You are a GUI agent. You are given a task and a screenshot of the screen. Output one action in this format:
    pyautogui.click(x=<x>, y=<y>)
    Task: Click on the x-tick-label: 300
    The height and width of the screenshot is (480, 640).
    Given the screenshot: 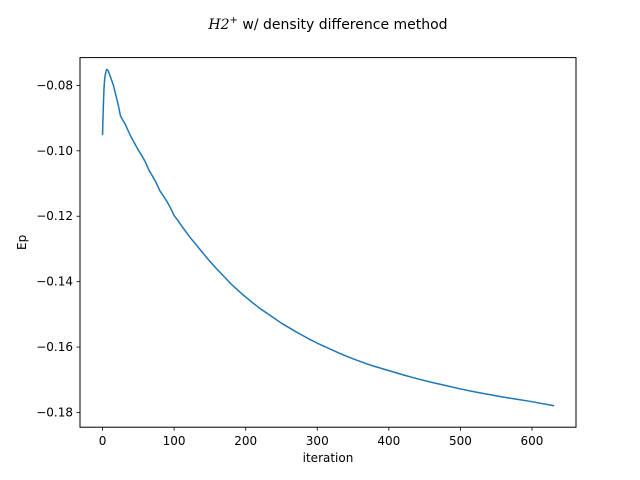 What is the action you would take?
    pyautogui.click(x=317, y=441)
    